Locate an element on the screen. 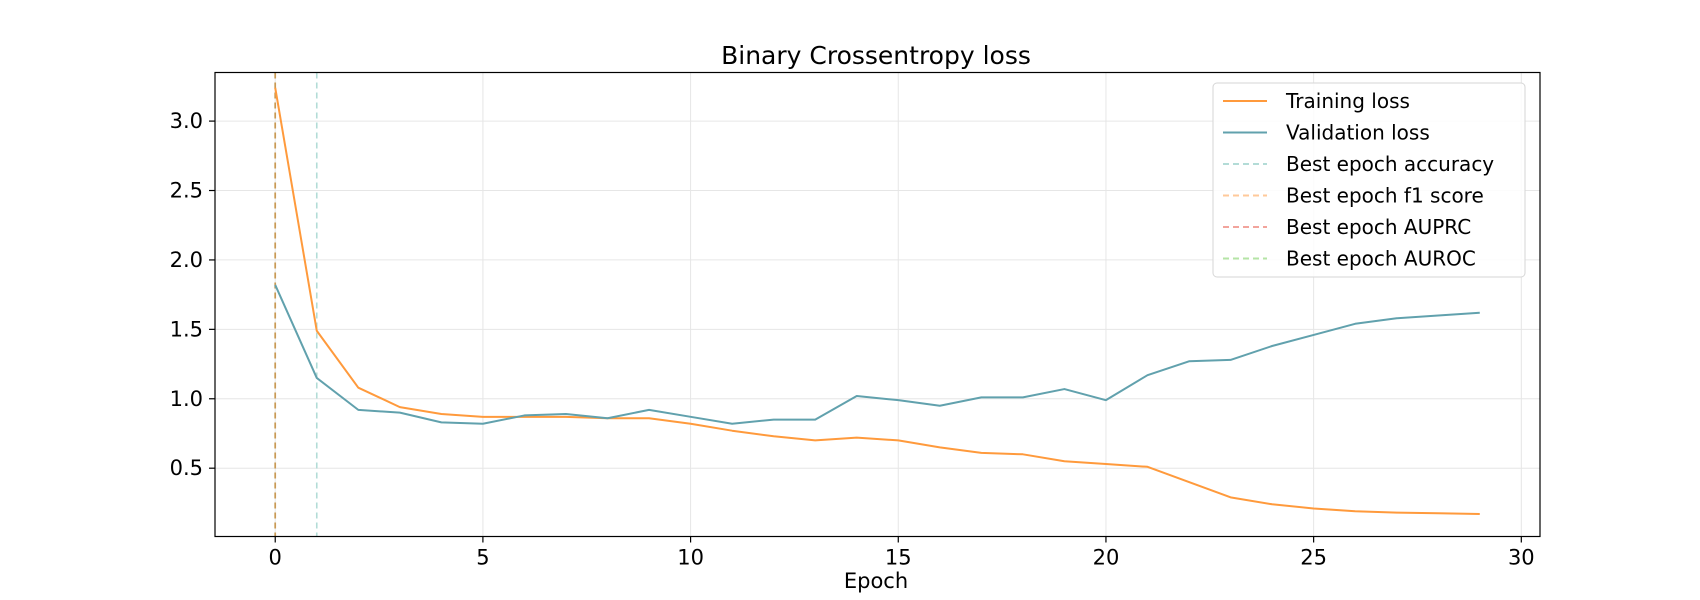 The height and width of the screenshot is (600, 1700). x-tick-label: 20 is located at coordinates (1106, 558).